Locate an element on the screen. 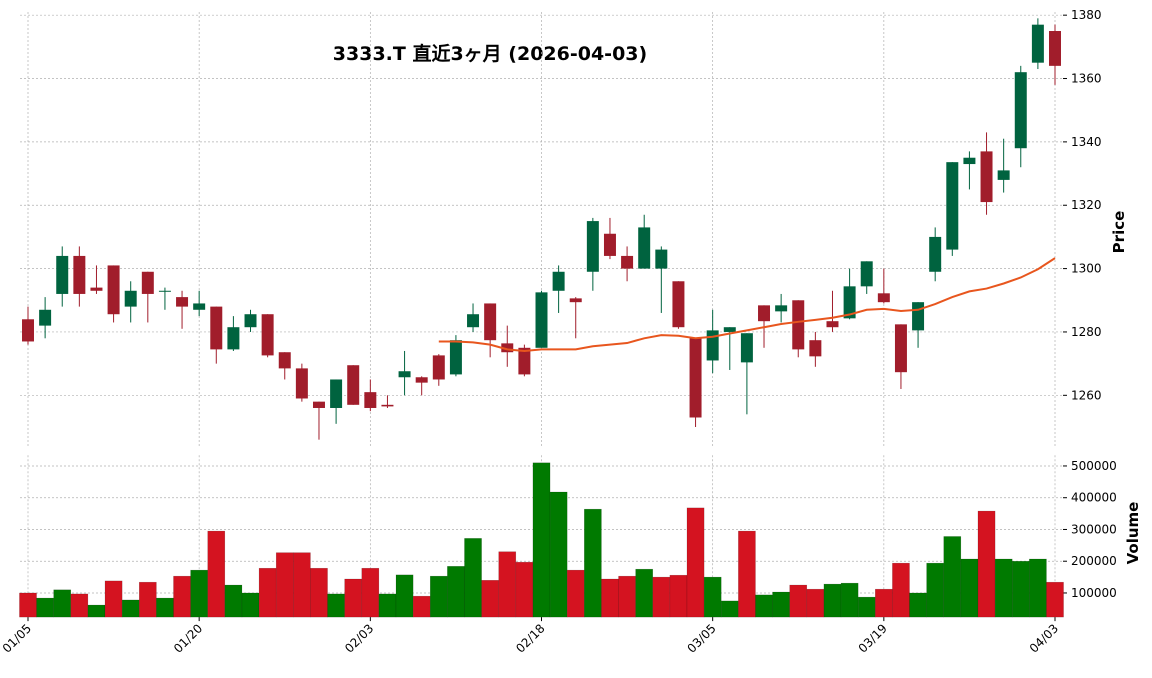 The width and height of the screenshot is (1152, 678). y-tick-label: 1280 is located at coordinates (1086, 332).